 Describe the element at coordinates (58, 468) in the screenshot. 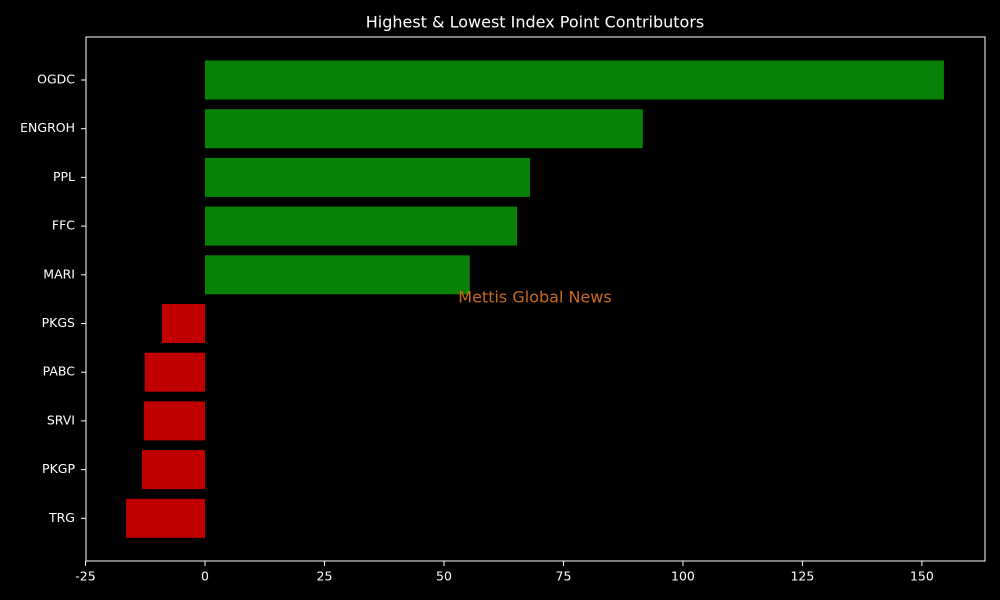

I see `y-tick-label: PKGP` at that location.